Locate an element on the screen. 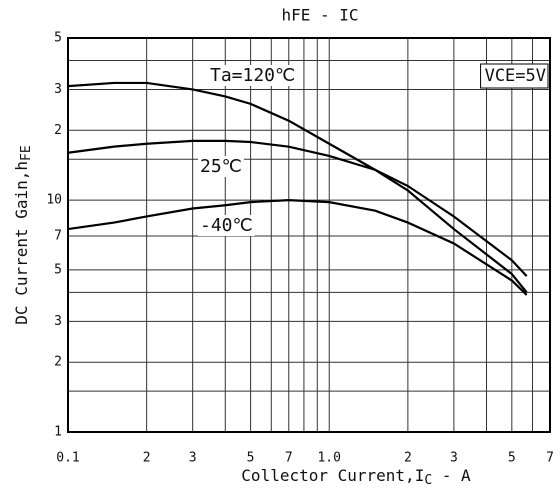 The height and width of the screenshot is (498, 560). series-label: 25℃ is located at coordinates (221, 166).